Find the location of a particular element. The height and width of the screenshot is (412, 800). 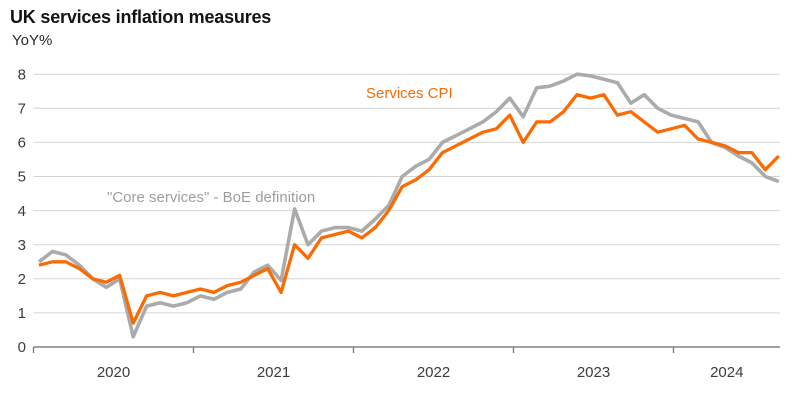

svg-text: 4 is located at coordinates (22, 211).